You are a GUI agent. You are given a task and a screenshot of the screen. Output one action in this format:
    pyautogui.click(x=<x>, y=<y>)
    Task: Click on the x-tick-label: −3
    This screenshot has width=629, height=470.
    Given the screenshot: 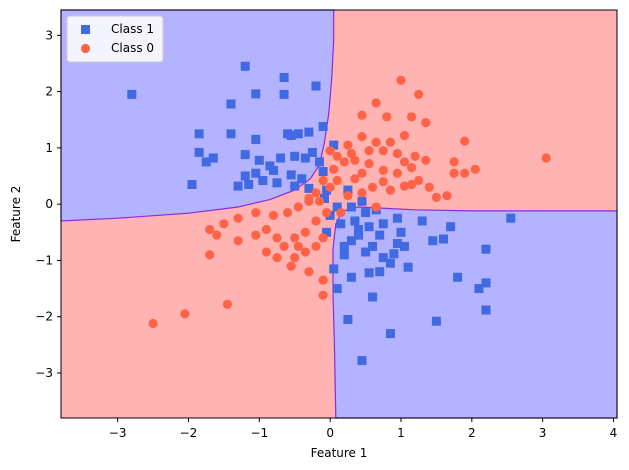 What is the action you would take?
    pyautogui.click(x=118, y=433)
    